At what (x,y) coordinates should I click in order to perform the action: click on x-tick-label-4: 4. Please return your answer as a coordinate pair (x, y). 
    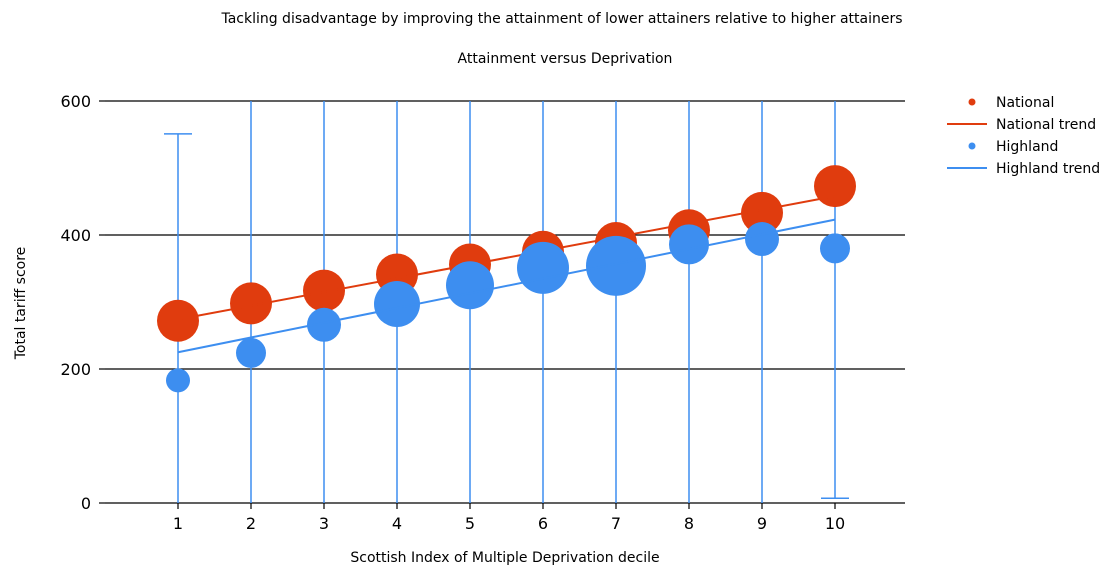
    Looking at the image, I should click on (397, 523).